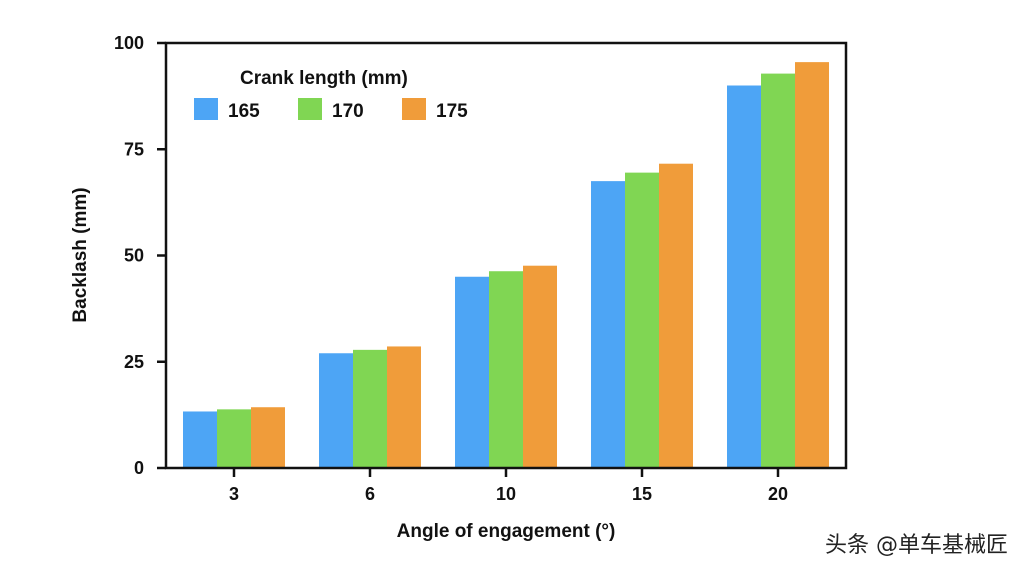 The image size is (1024, 572). I want to click on y-tick-label: 75, so click(134, 149).